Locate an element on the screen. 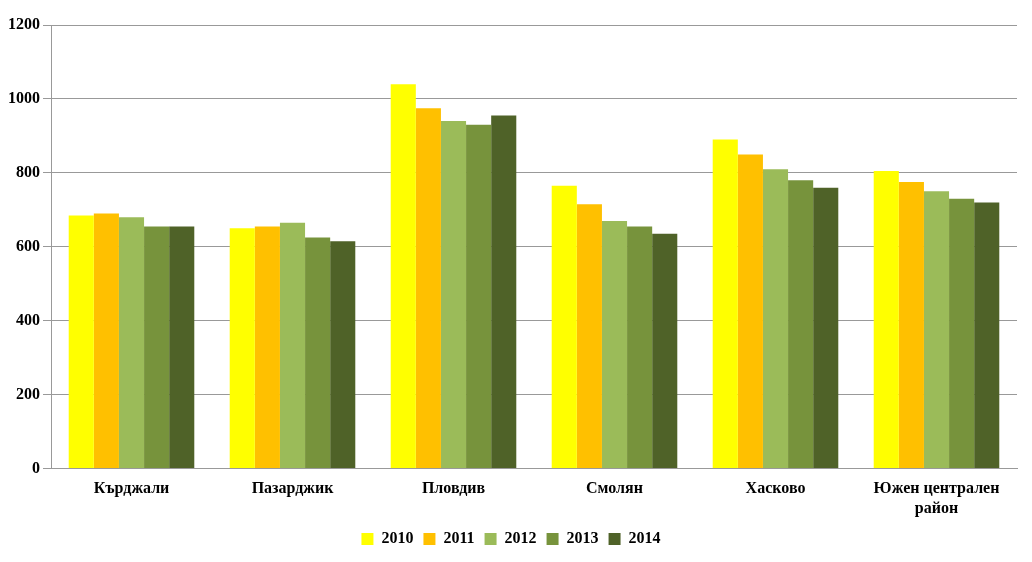 The height and width of the screenshot is (562, 1032). x-tick-label: Смолян is located at coordinates (614, 488).